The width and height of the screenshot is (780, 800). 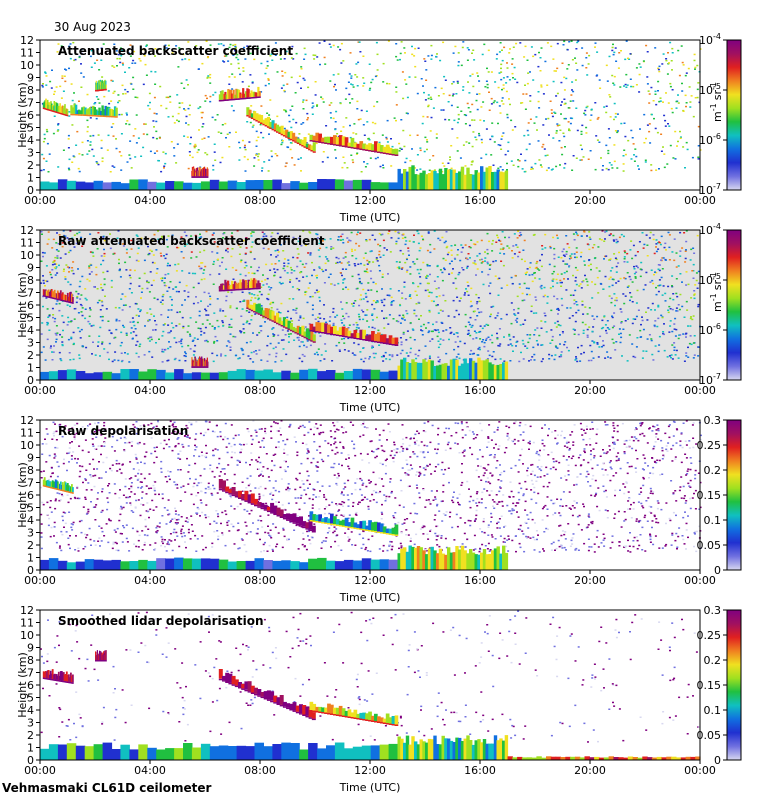 I want to click on colorbar-unit-label: m-1sr-1, so click(x=716, y=292).